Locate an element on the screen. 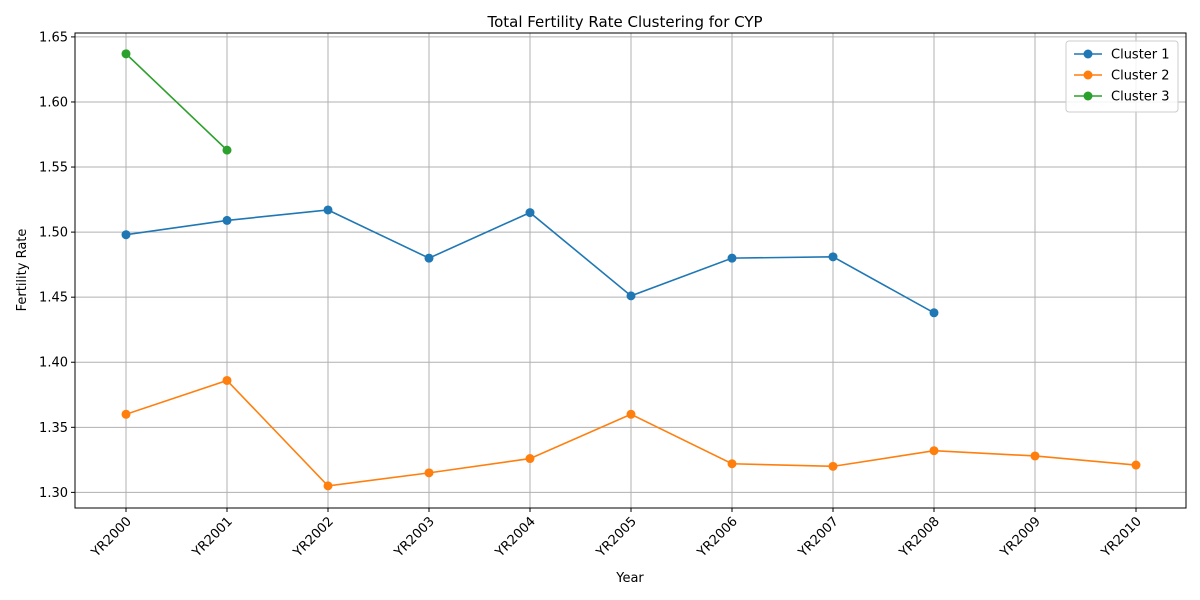 This screenshot has height=600, width=1200. y-axis-ticks: 1.30 1.35 1.40 1.45 1.50 1.55 1.60 1.65 is located at coordinates (57, 265).